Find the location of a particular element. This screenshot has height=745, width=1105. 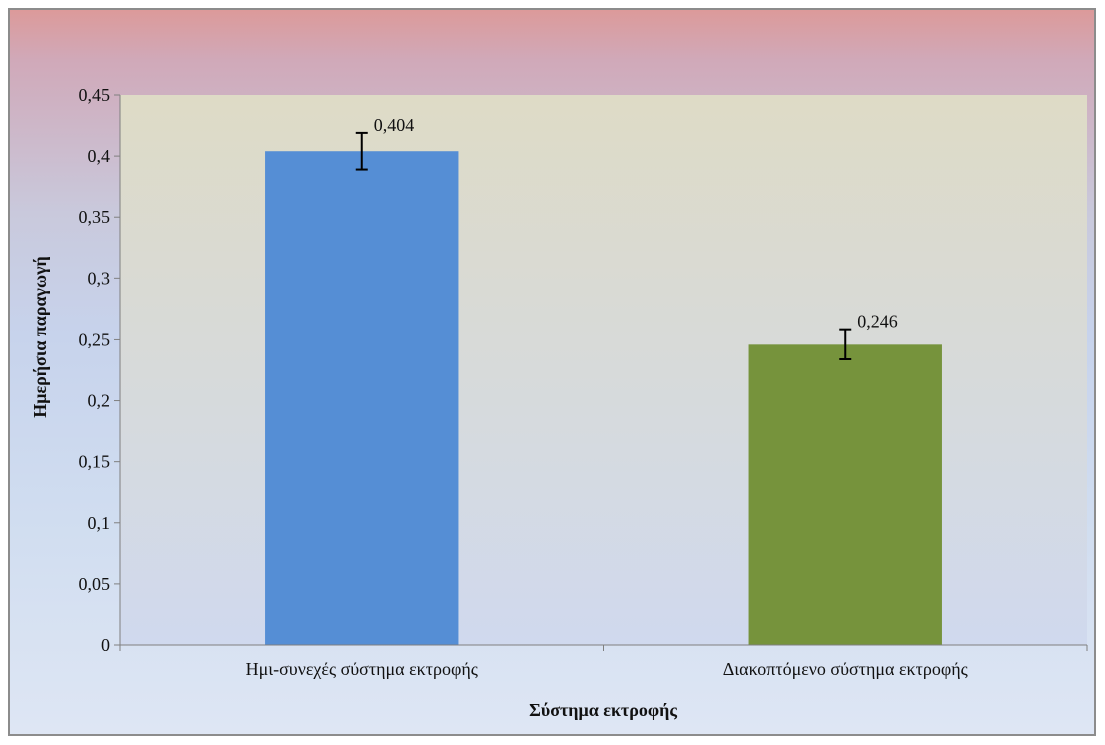

x-axis-title: Σύστημα εκτροφής is located at coordinates (603, 710).